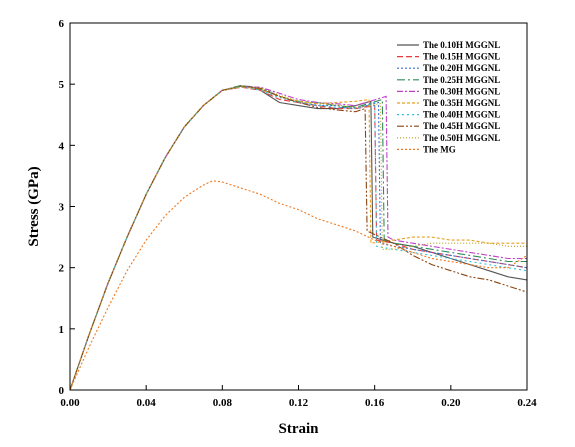 Image resolution: width=575 pixels, height=447 pixels. What do you see at coordinates (461, 57) in the screenshot?
I see `legend-entry: The 0.15H MGGNL` at bounding box center [461, 57].